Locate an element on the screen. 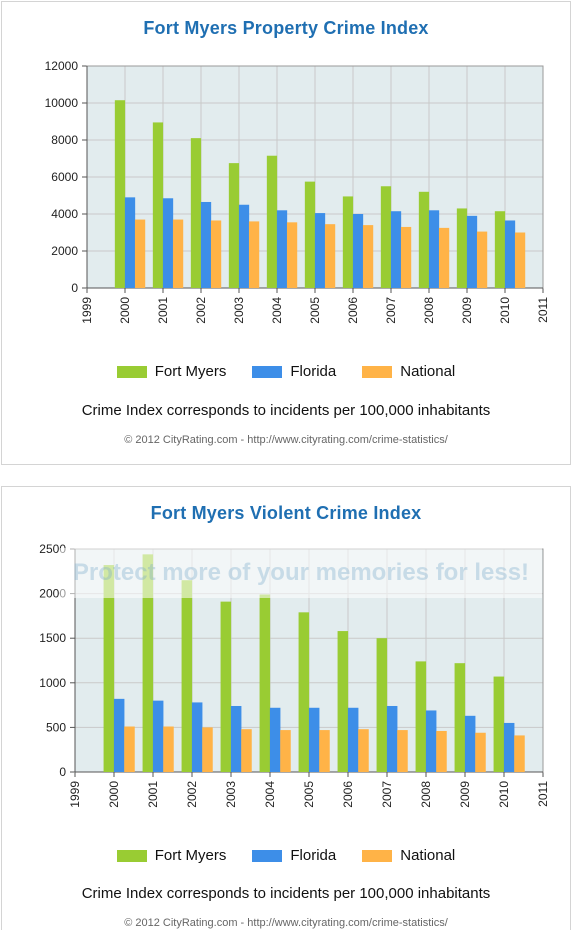  violent-chart-title: Fort Myers Violent Crime Index is located at coordinates (286, 513).